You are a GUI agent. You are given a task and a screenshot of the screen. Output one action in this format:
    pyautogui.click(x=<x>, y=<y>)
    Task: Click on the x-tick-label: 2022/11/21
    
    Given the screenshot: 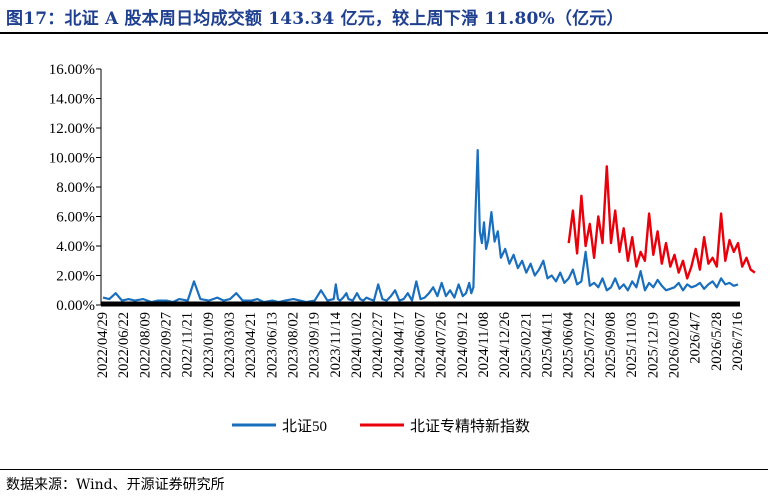 What is the action you would take?
    pyautogui.click(x=188, y=345)
    